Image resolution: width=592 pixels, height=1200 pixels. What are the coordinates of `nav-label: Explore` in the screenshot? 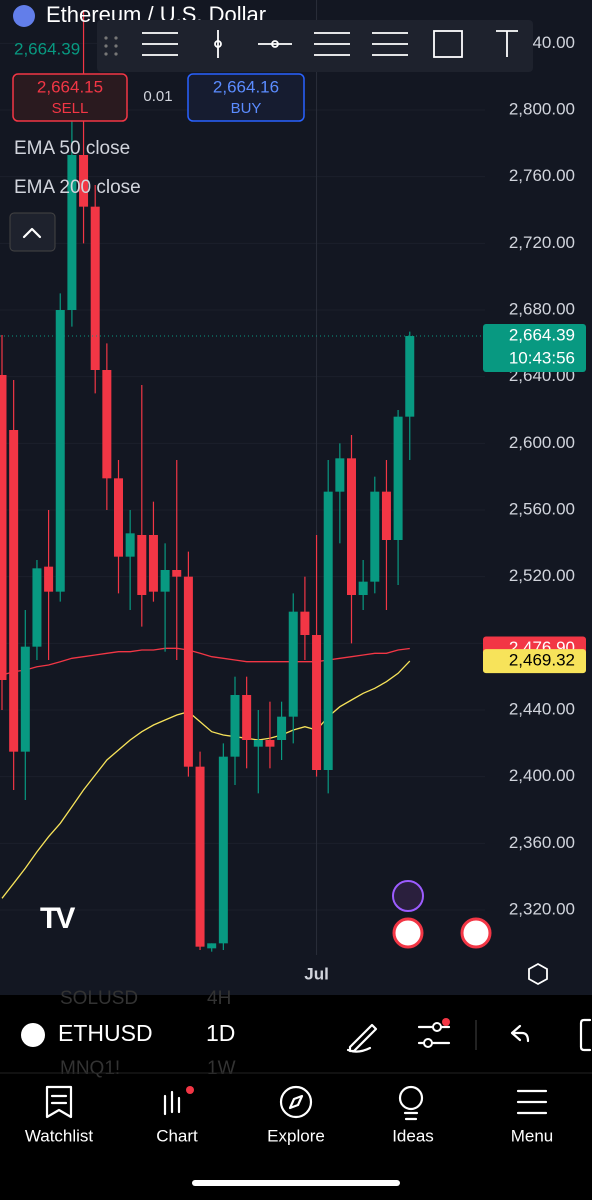 It's located at (296, 1135).